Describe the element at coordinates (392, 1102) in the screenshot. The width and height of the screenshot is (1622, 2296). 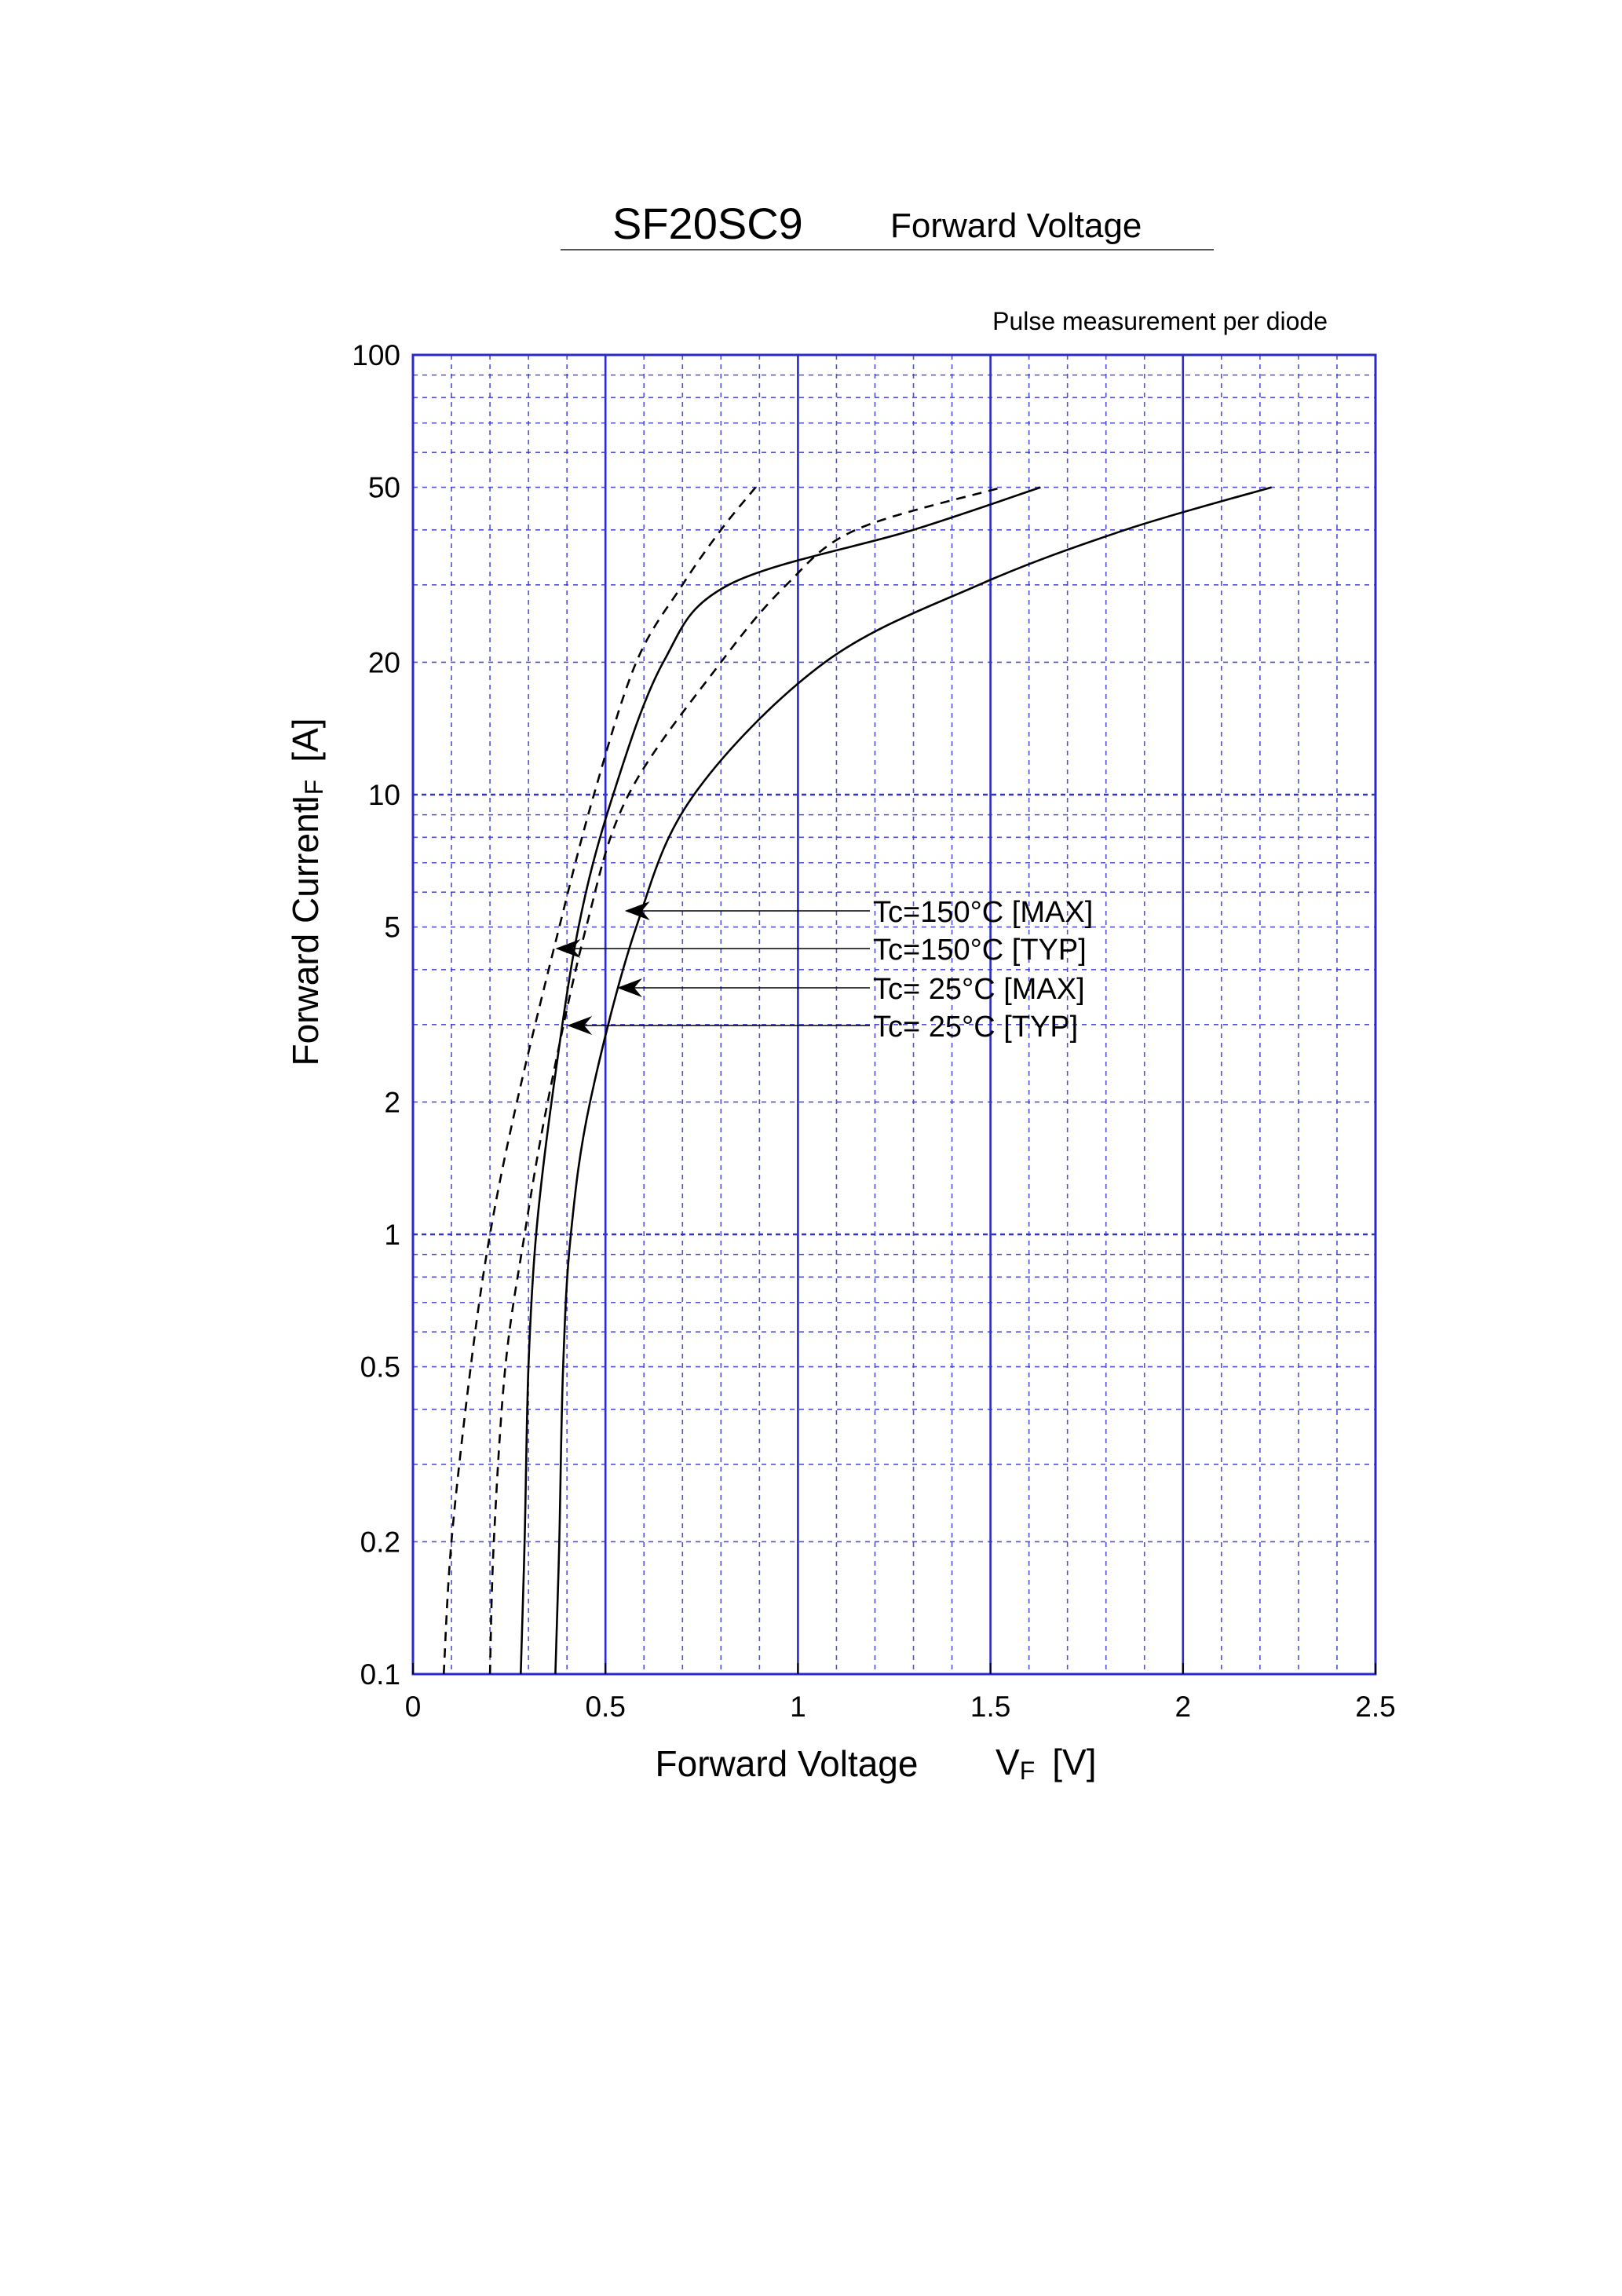
I see `y-tick-label: 2` at that location.